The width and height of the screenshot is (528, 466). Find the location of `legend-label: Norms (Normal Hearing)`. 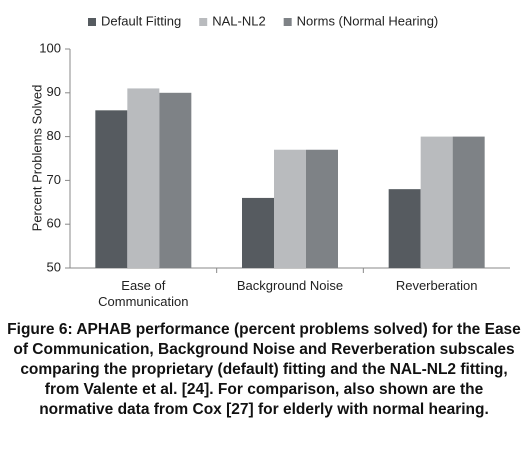

legend-label: Norms (Normal Hearing) is located at coordinates (368, 20).